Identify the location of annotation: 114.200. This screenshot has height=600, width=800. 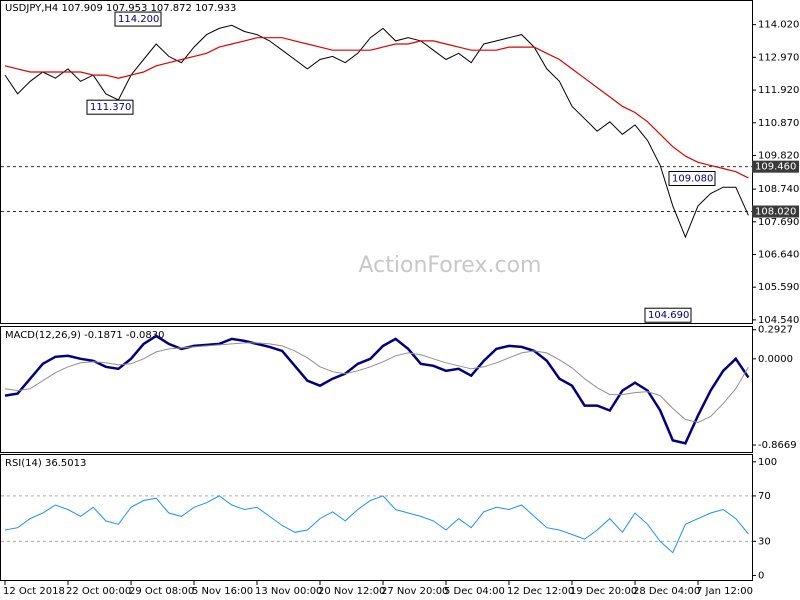
(138, 19).